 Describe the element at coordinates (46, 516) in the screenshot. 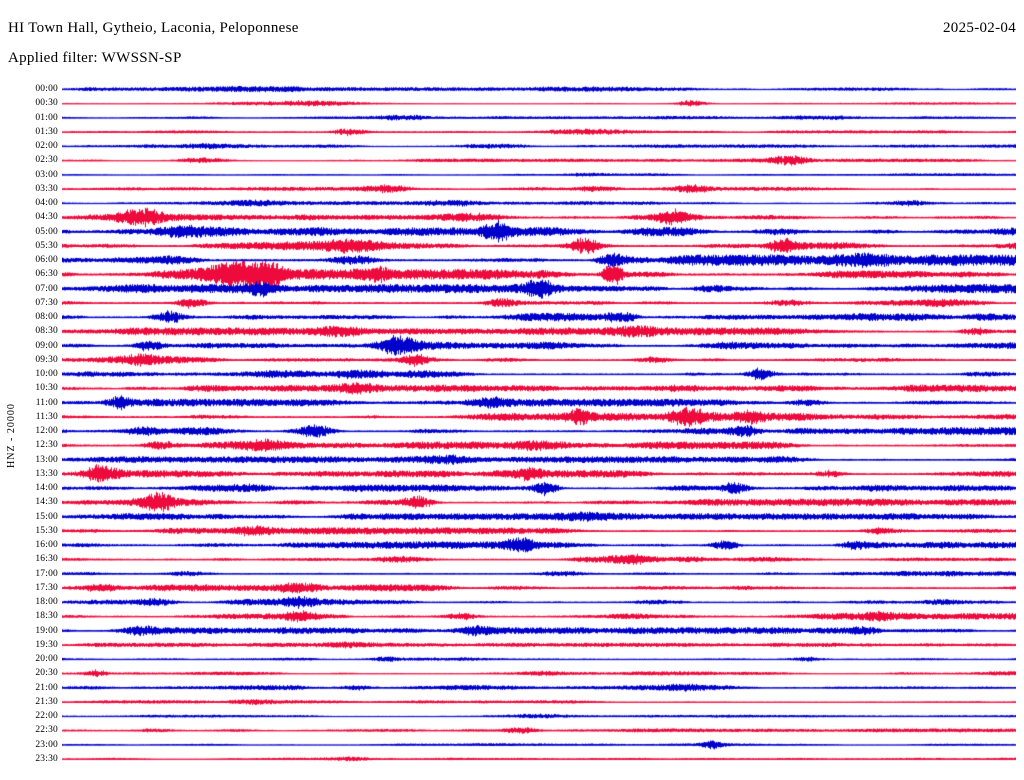

I see `time-label: 15:00` at that location.